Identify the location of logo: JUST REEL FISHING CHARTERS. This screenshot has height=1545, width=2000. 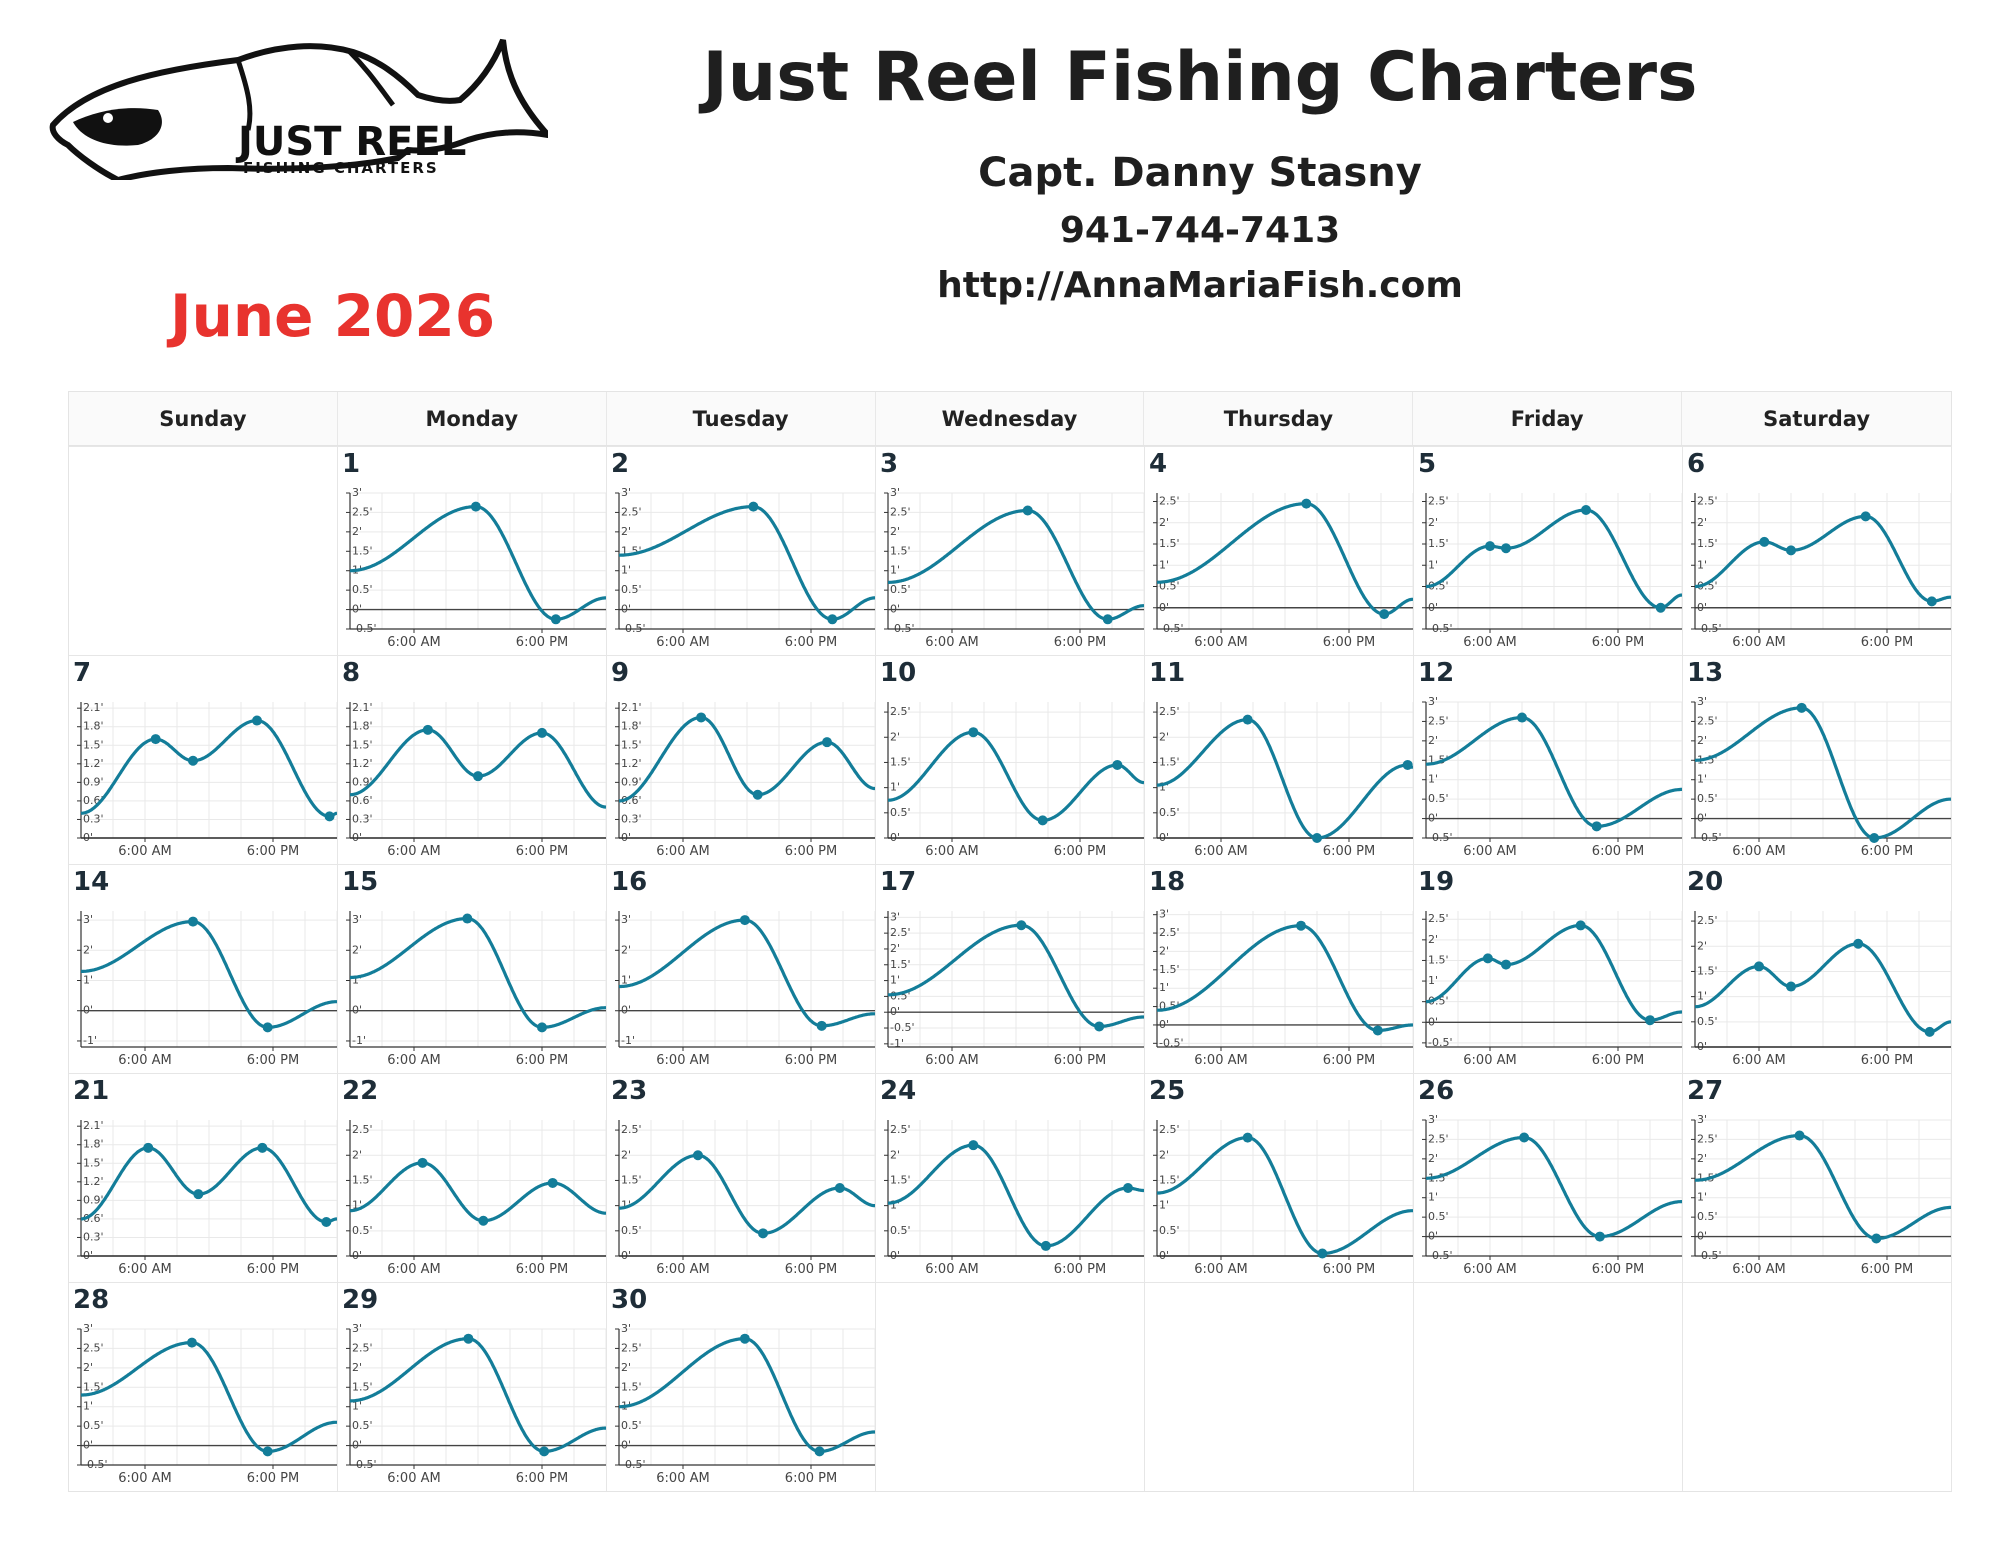
(298, 109).